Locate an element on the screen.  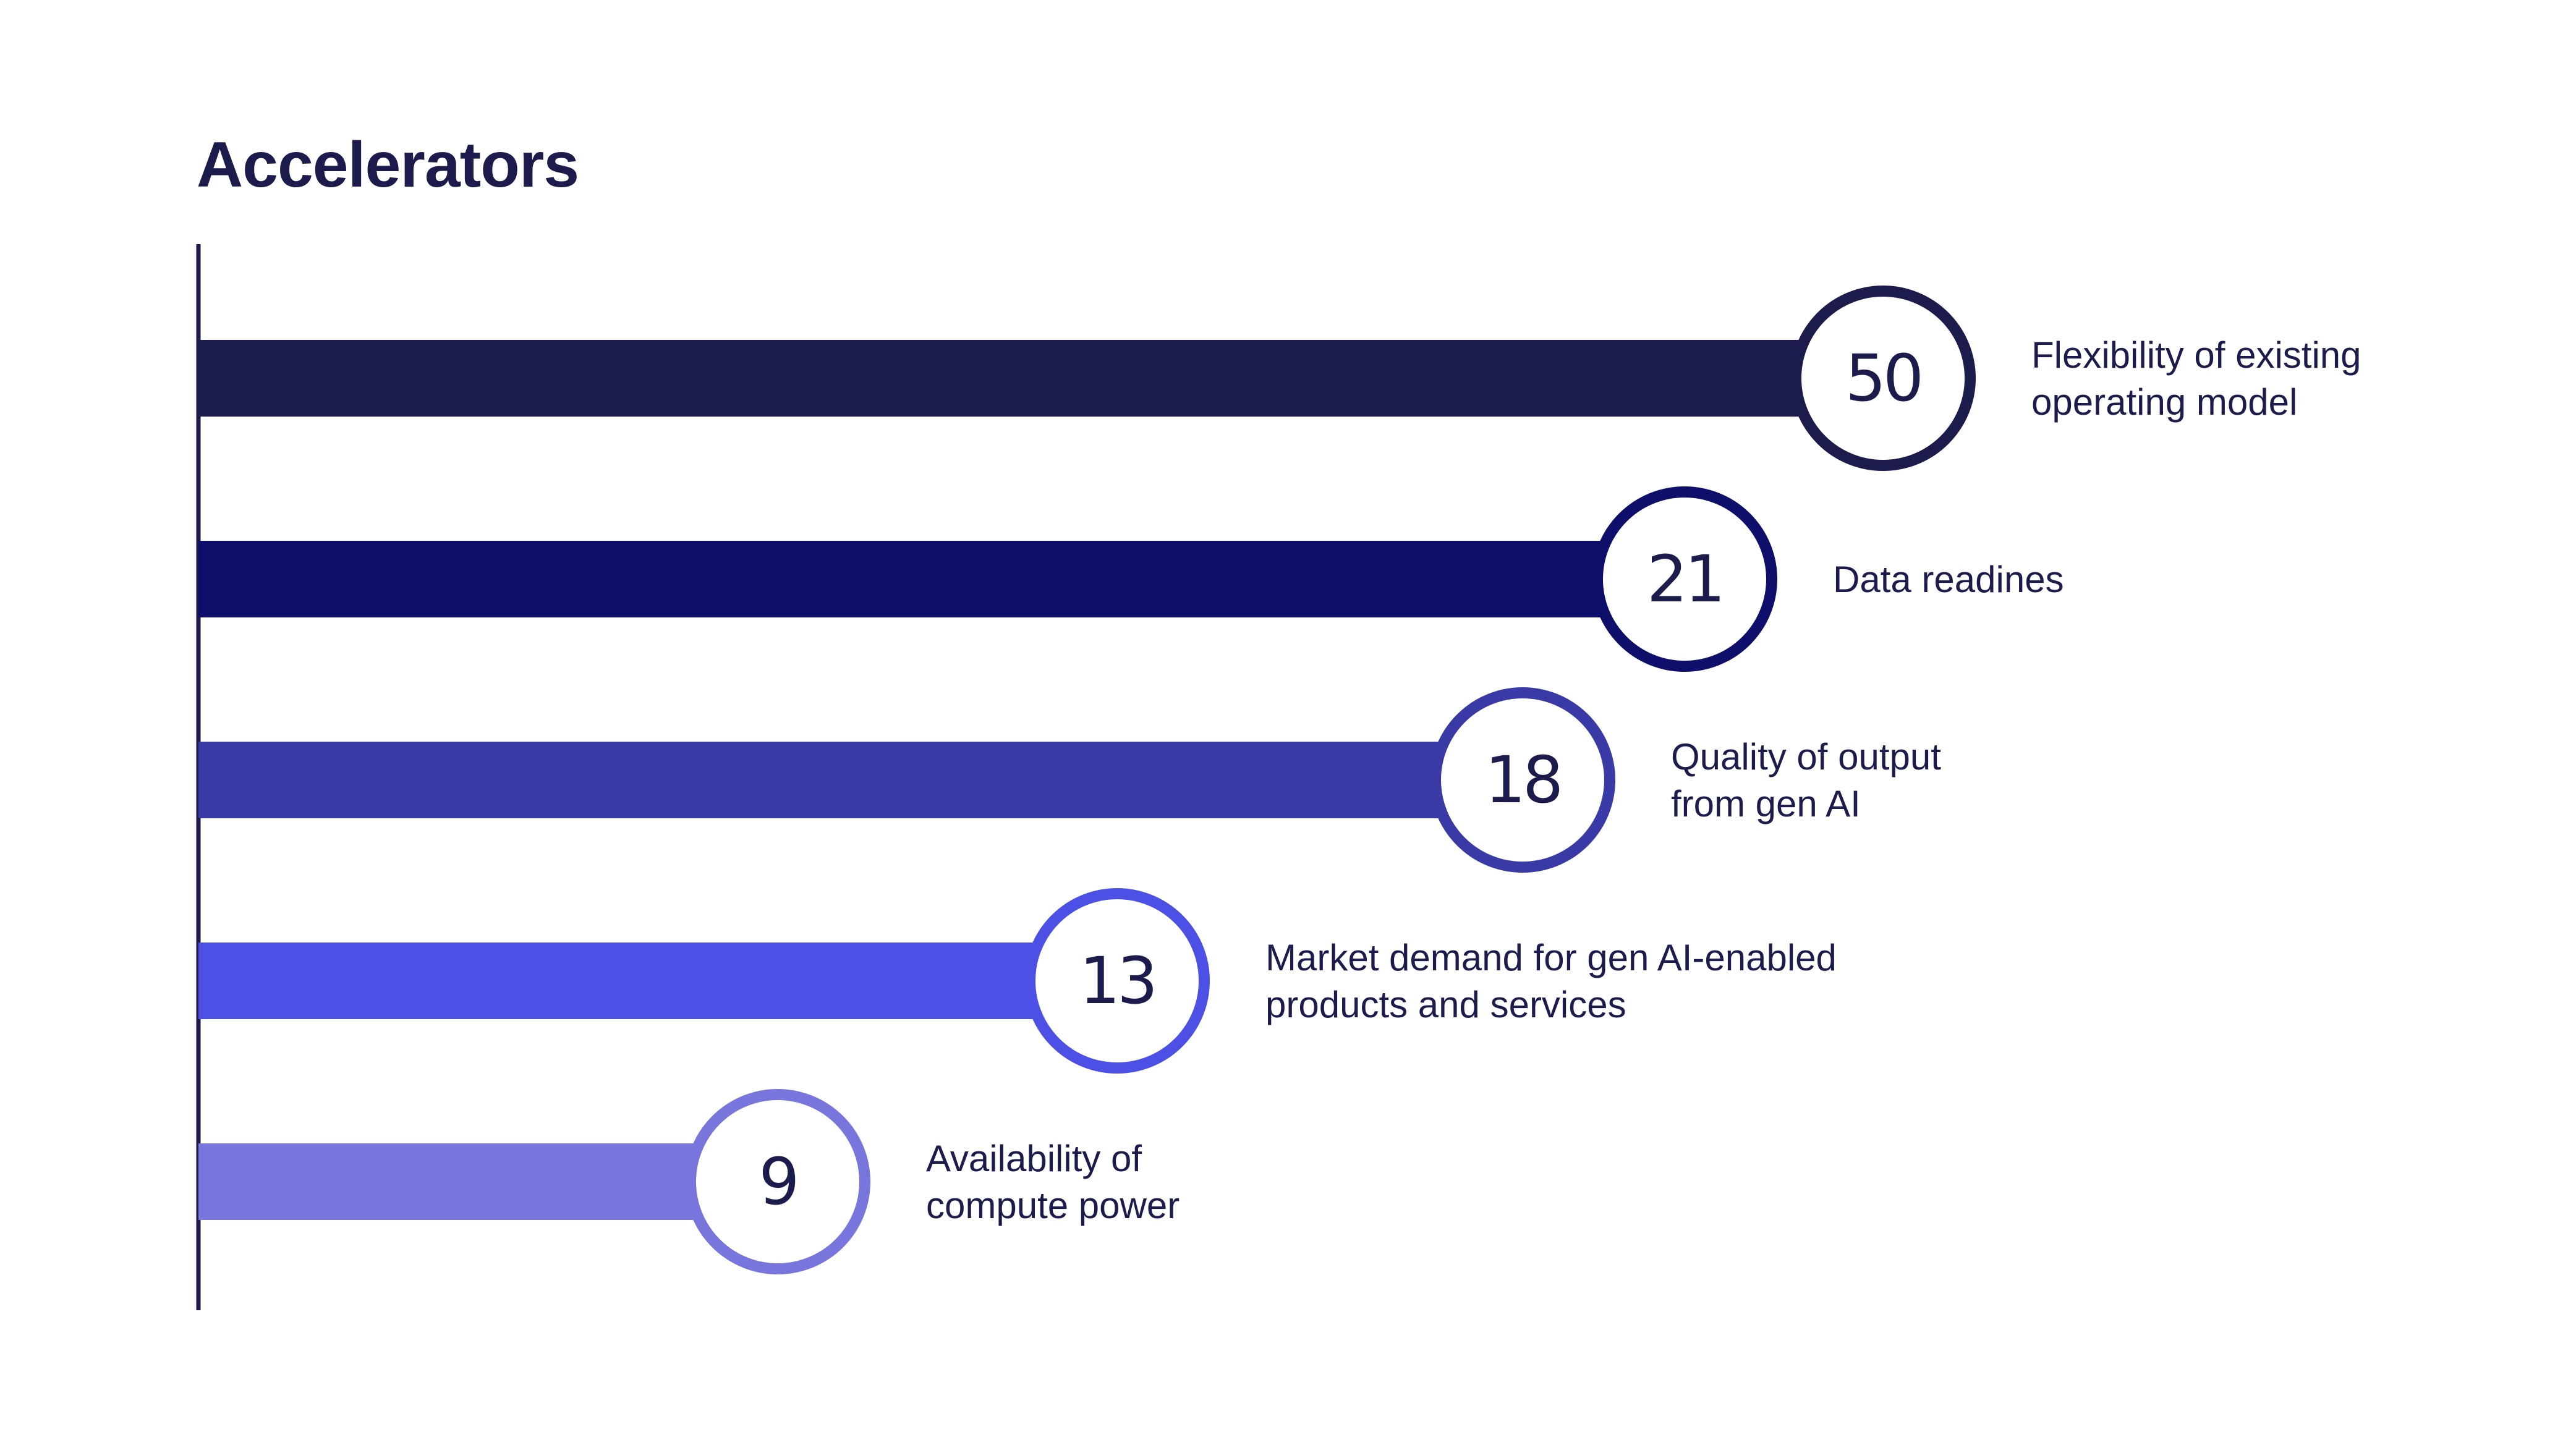
category-label-2: Data readines is located at coordinates (1948, 579).